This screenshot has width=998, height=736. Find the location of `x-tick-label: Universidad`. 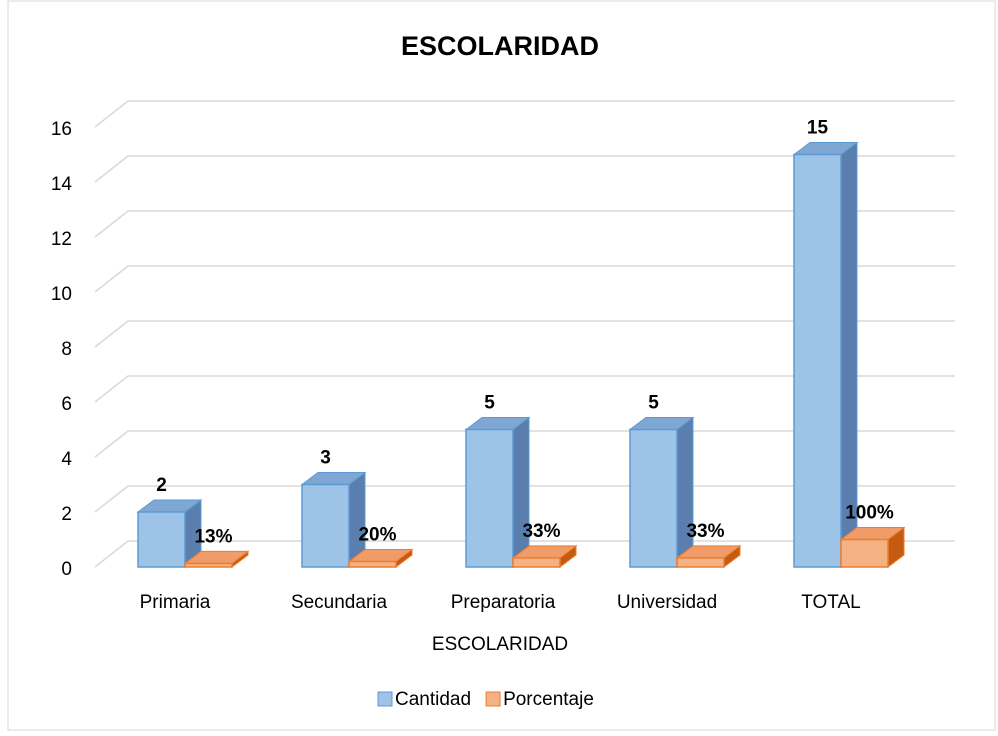

x-tick-label: Universidad is located at coordinates (667, 602).